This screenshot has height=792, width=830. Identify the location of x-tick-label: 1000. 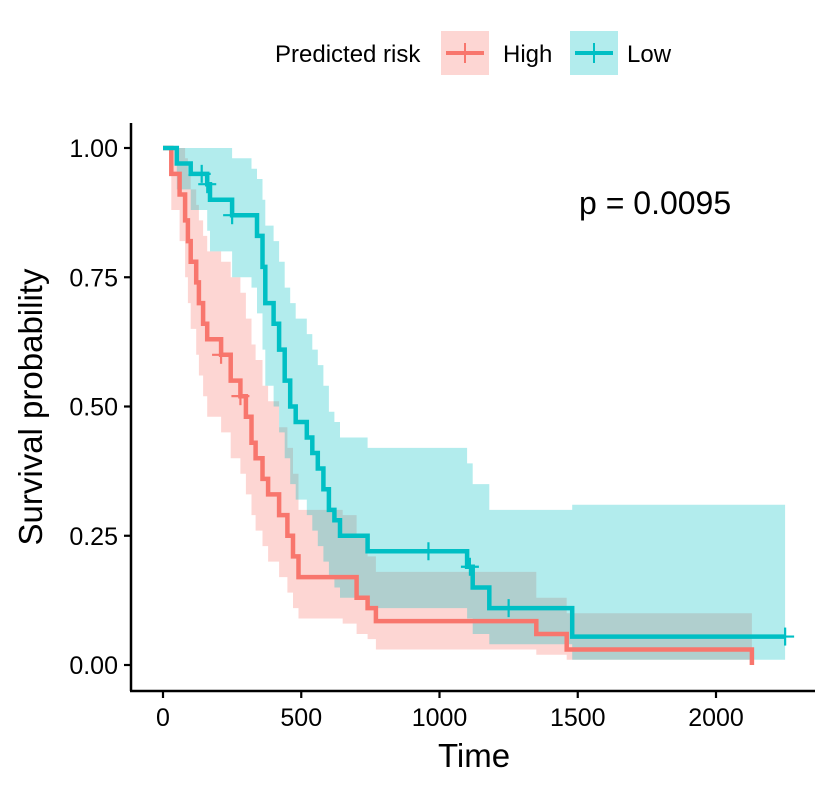
(440, 718).